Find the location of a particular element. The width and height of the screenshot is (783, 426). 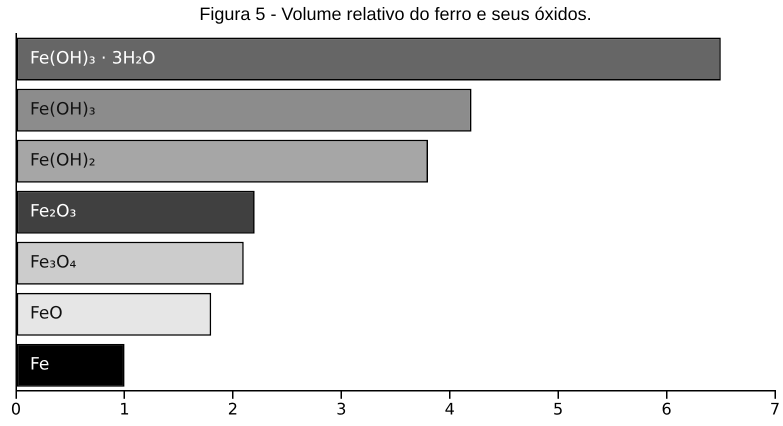

x-tick-label: 1 is located at coordinates (124, 409).